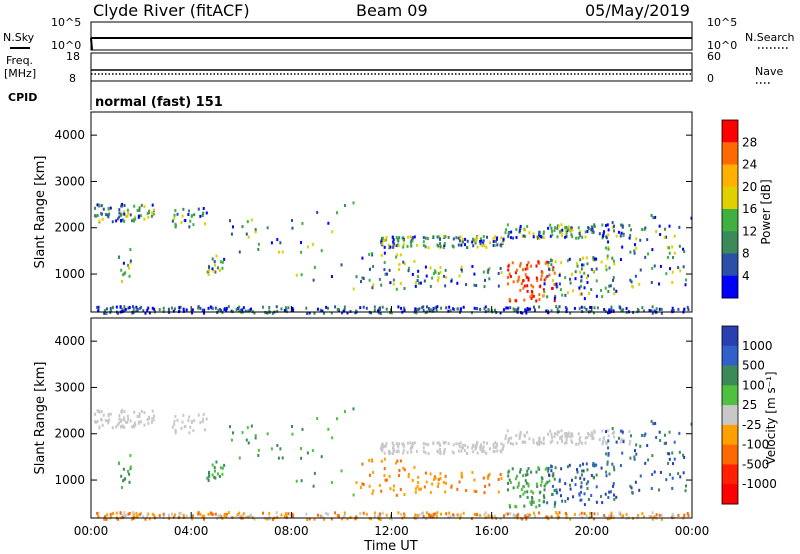 This screenshot has width=800, height=554. I want to click on freq-tick-bottom: 8, so click(72, 78).